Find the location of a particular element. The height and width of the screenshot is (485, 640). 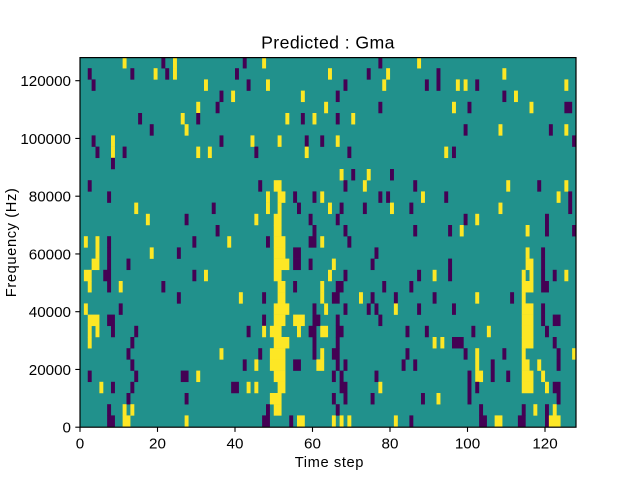

svg-text: Time step is located at coordinates (329, 463).